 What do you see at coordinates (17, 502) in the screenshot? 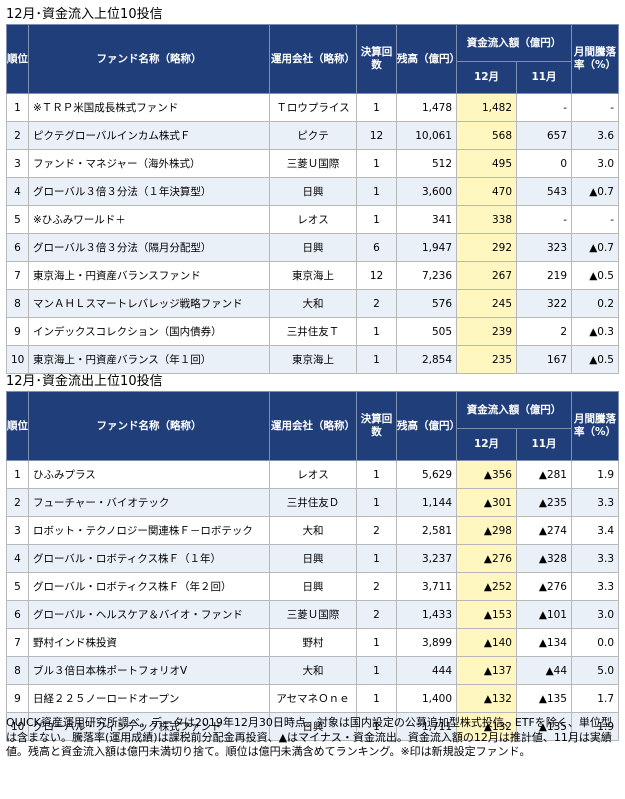
I see `cell-rank: 2` at bounding box center [17, 502].